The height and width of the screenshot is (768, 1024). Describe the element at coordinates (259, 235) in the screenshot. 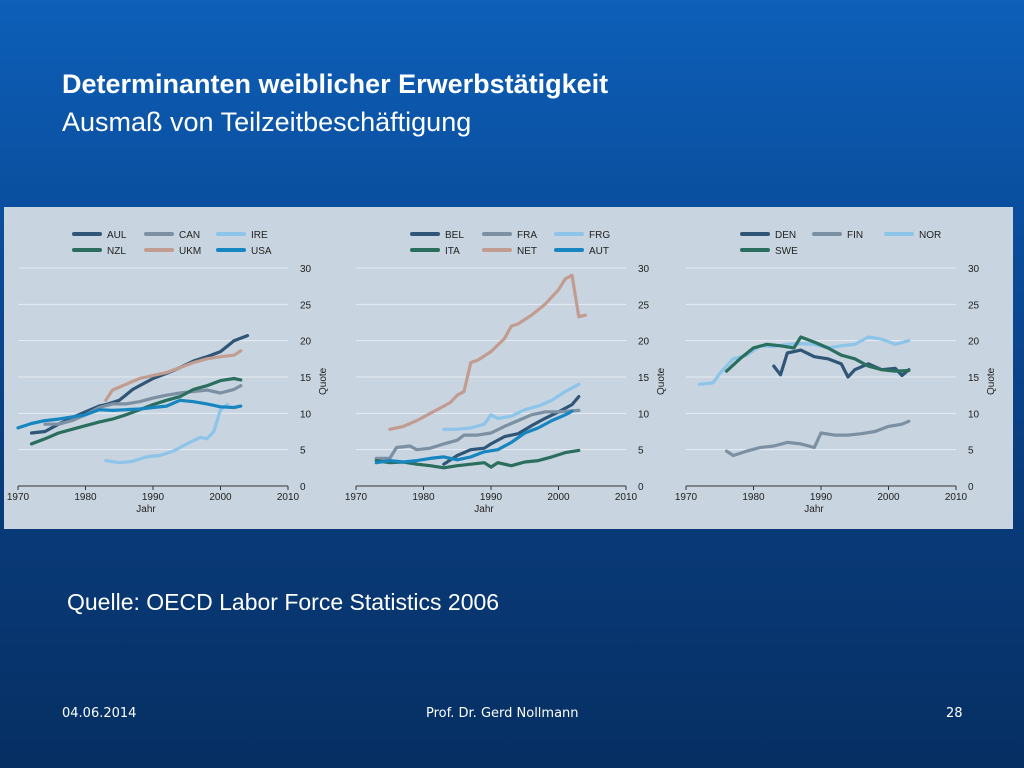

I see `legend-label: IRE` at that location.